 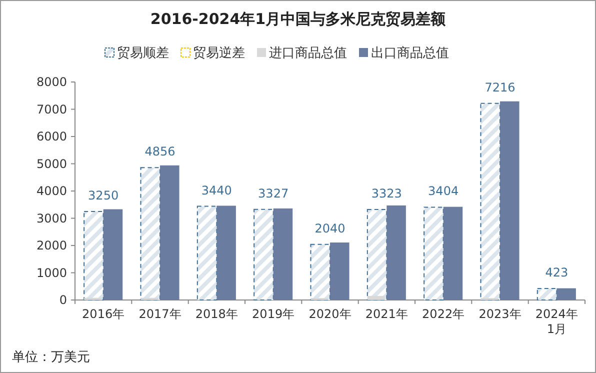 I want to click on legend-label: 出口商品总值, so click(x=410, y=53).